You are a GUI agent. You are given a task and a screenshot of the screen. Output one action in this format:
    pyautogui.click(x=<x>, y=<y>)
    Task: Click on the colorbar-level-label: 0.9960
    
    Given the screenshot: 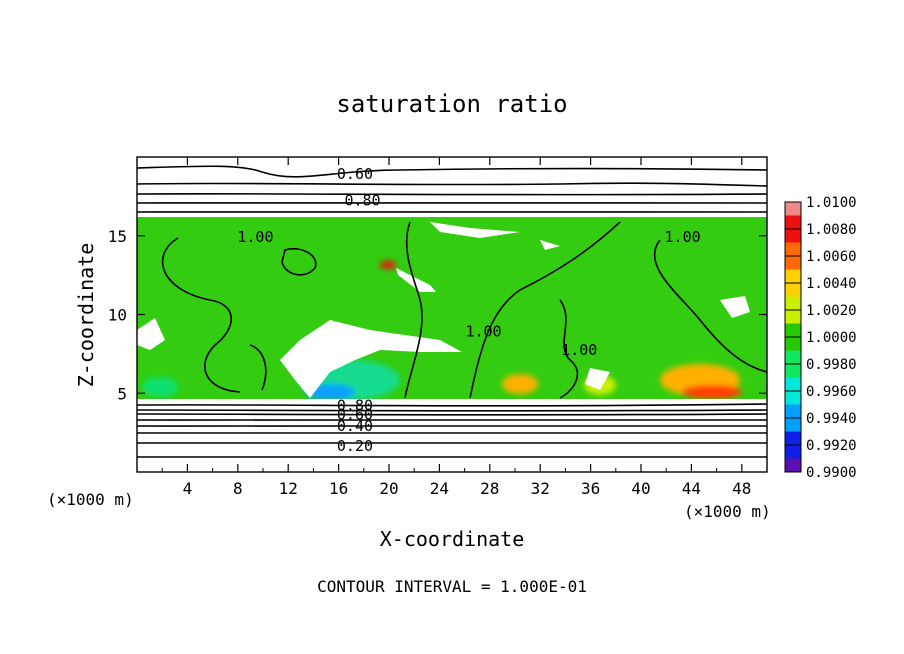 What is the action you would take?
    pyautogui.click(x=831, y=392)
    